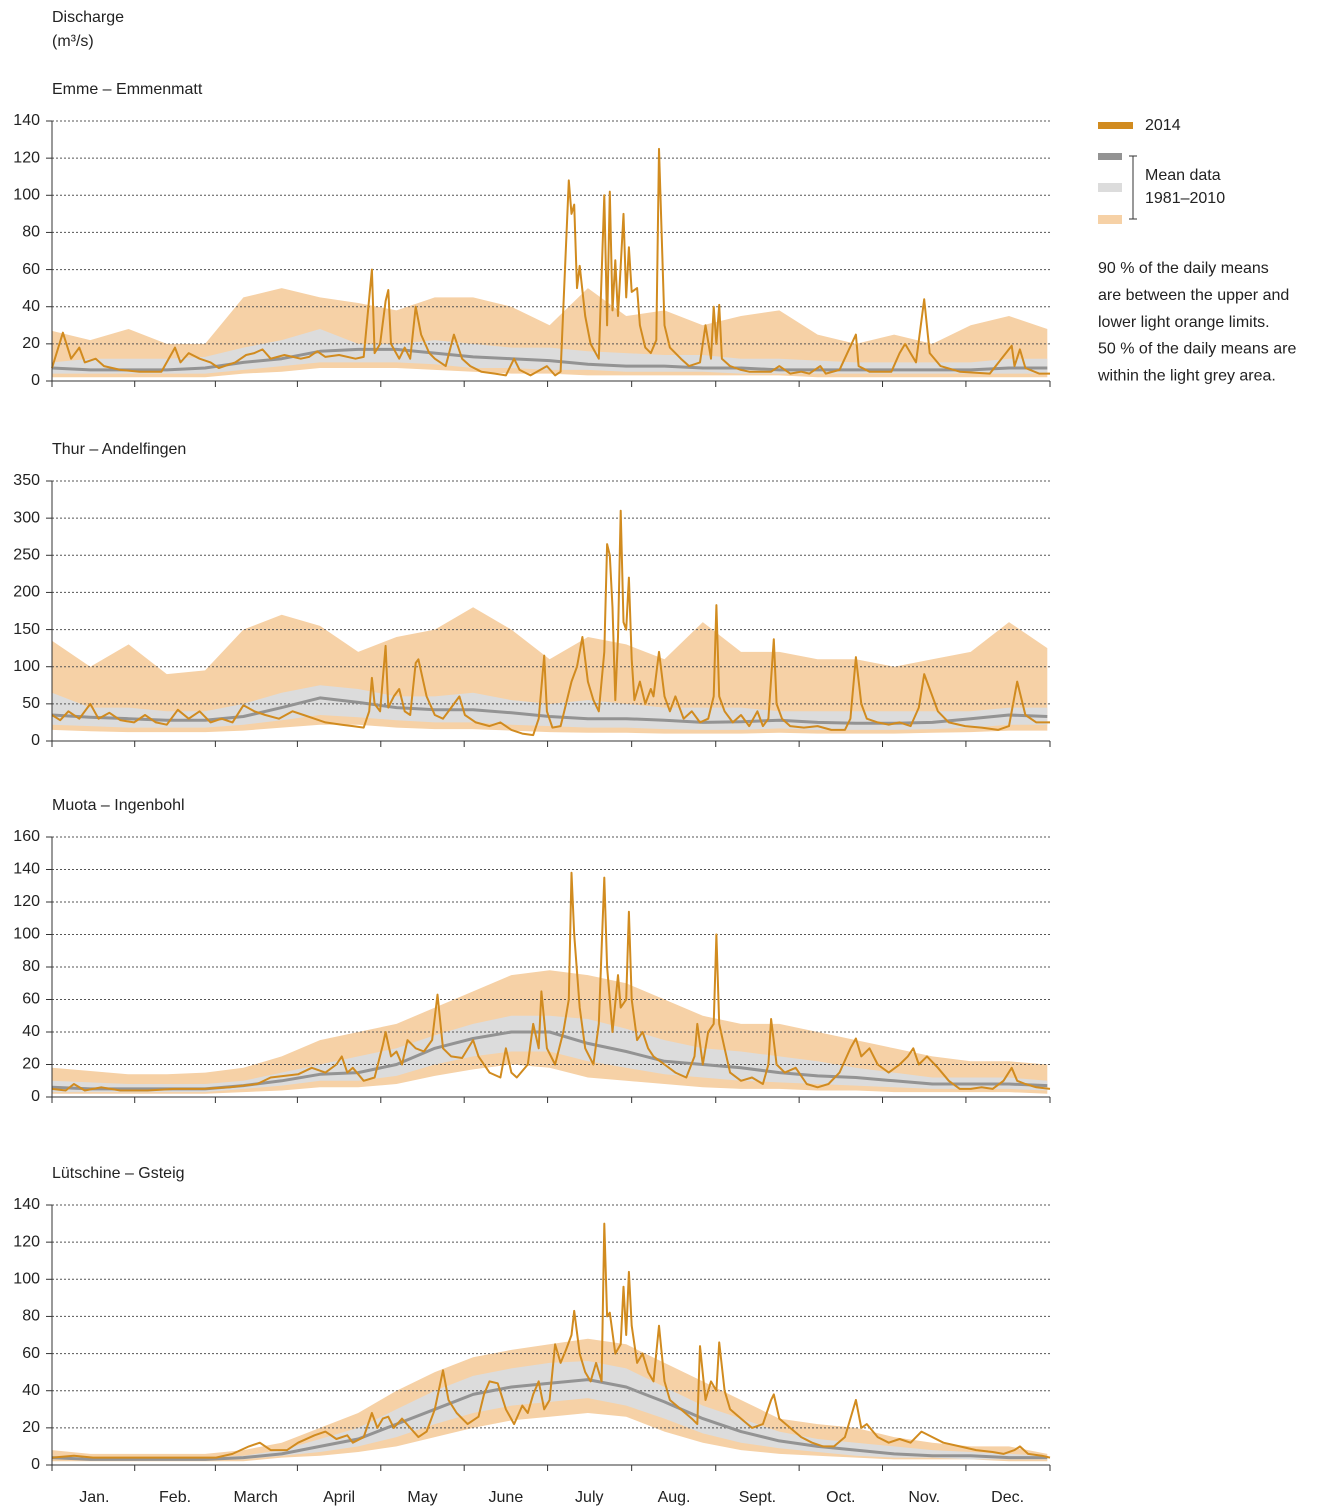 Image resolution: width=1331 pixels, height=1510 pixels. I want to click on x-tick-label: July, so click(589, 1497).